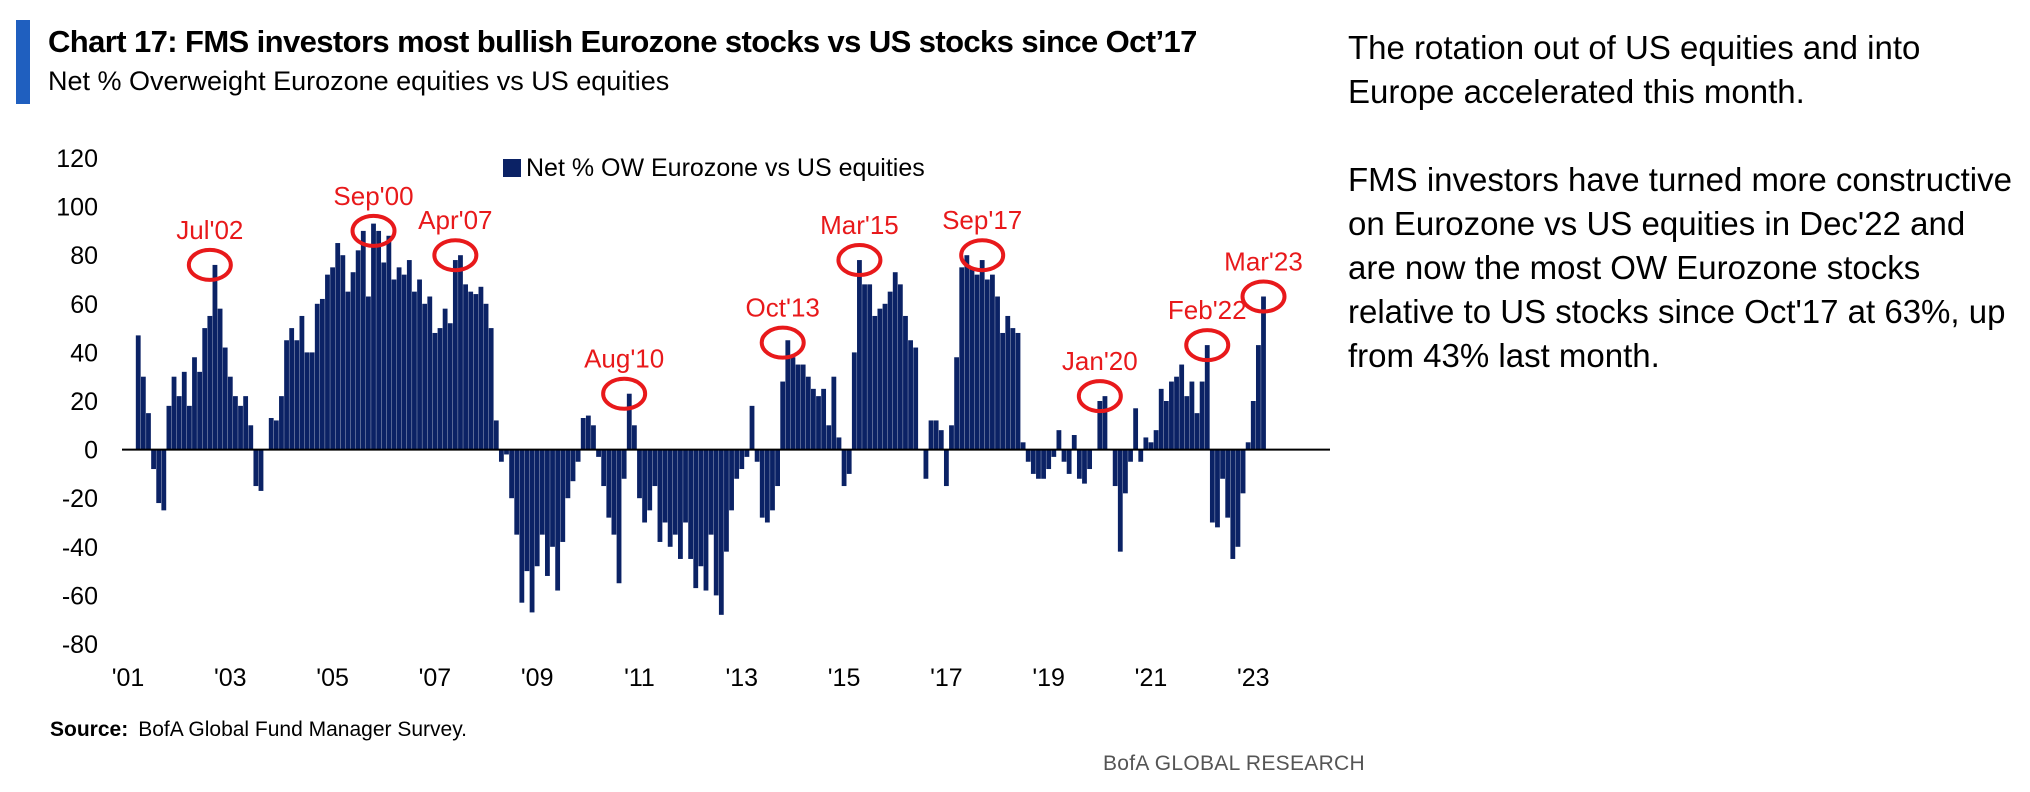  I want to click on source-note: Source: BofA Global Fund Manager Survey., so click(258, 730).